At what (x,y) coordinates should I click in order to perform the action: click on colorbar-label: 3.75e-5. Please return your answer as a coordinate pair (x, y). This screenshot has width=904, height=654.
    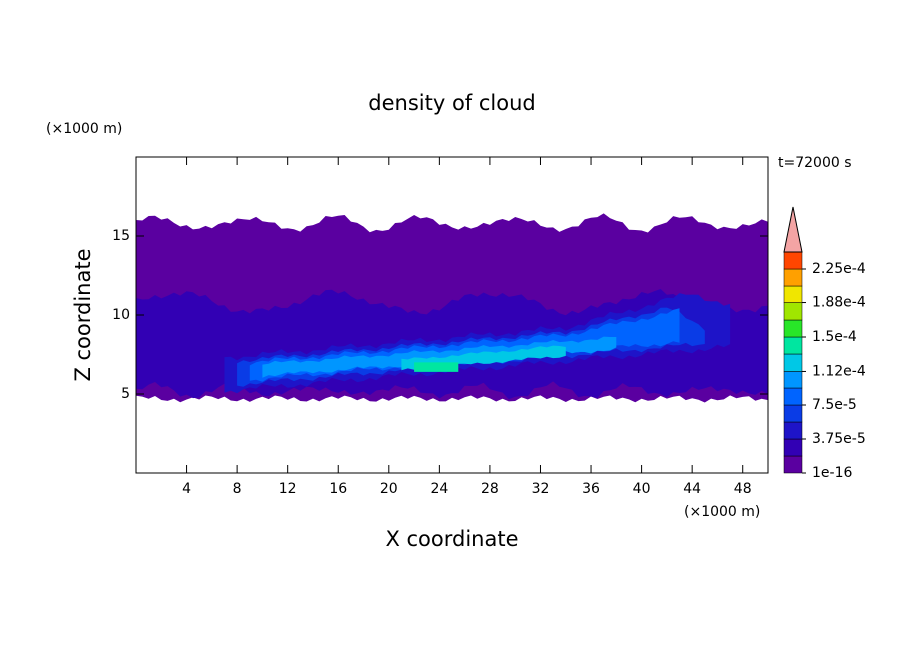
    Looking at the image, I should click on (839, 439).